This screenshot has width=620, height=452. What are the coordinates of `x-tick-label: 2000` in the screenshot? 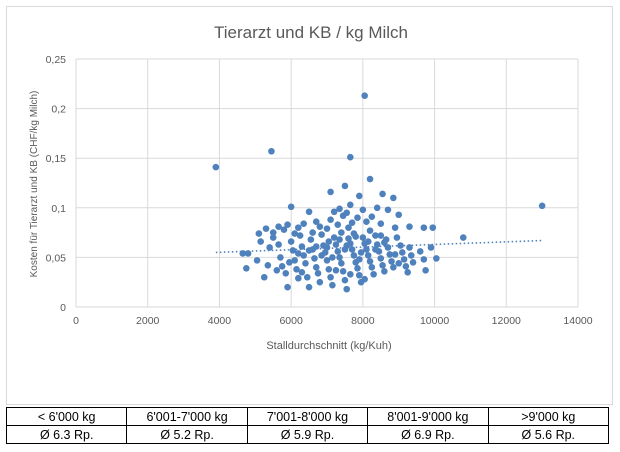 It's located at (148, 321).